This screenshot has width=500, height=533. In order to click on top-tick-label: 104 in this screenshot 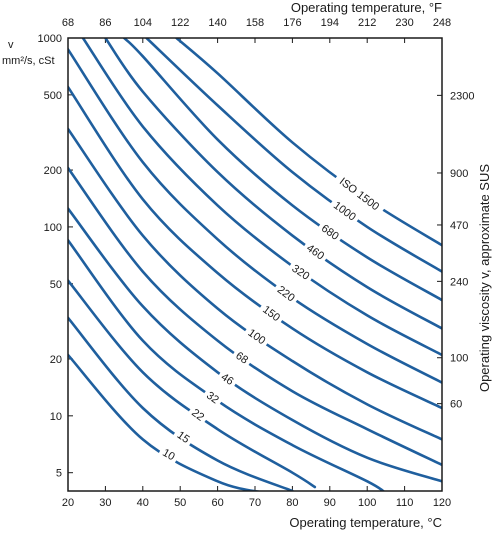, I will do `click(143, 23)`.